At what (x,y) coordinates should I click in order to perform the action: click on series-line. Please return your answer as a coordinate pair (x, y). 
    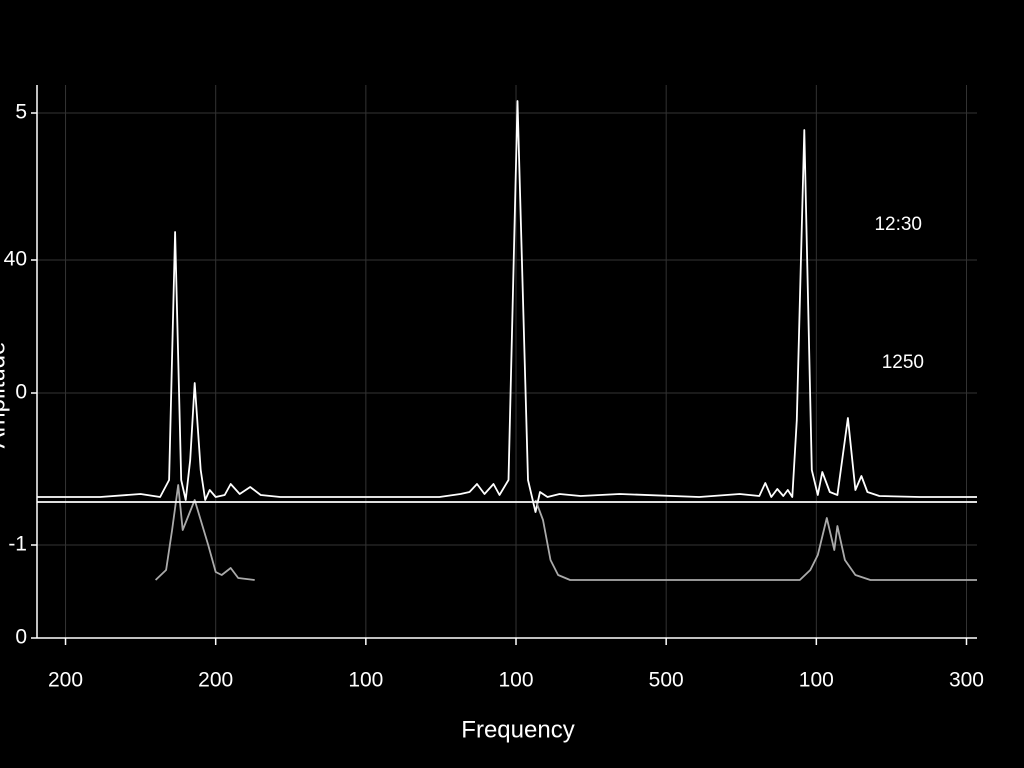
    Looking at the image, I should click on (565, 532).